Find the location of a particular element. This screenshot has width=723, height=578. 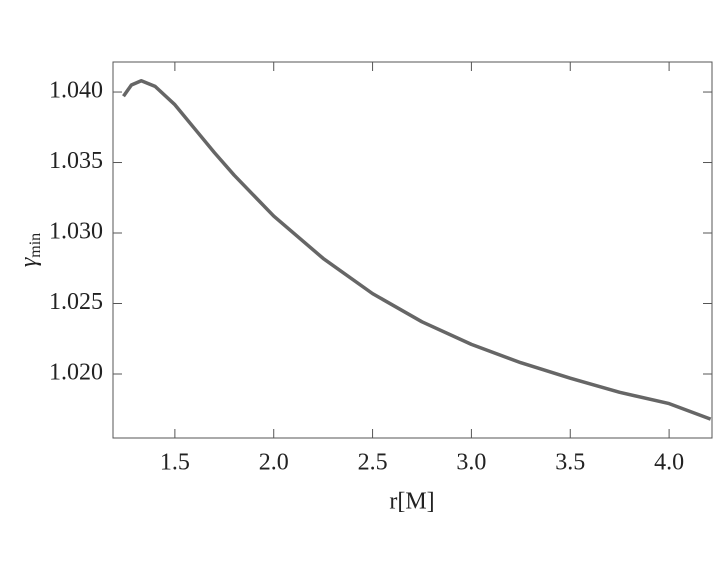

x-tick-label: 2.5 is located at coordinates (373, 463).